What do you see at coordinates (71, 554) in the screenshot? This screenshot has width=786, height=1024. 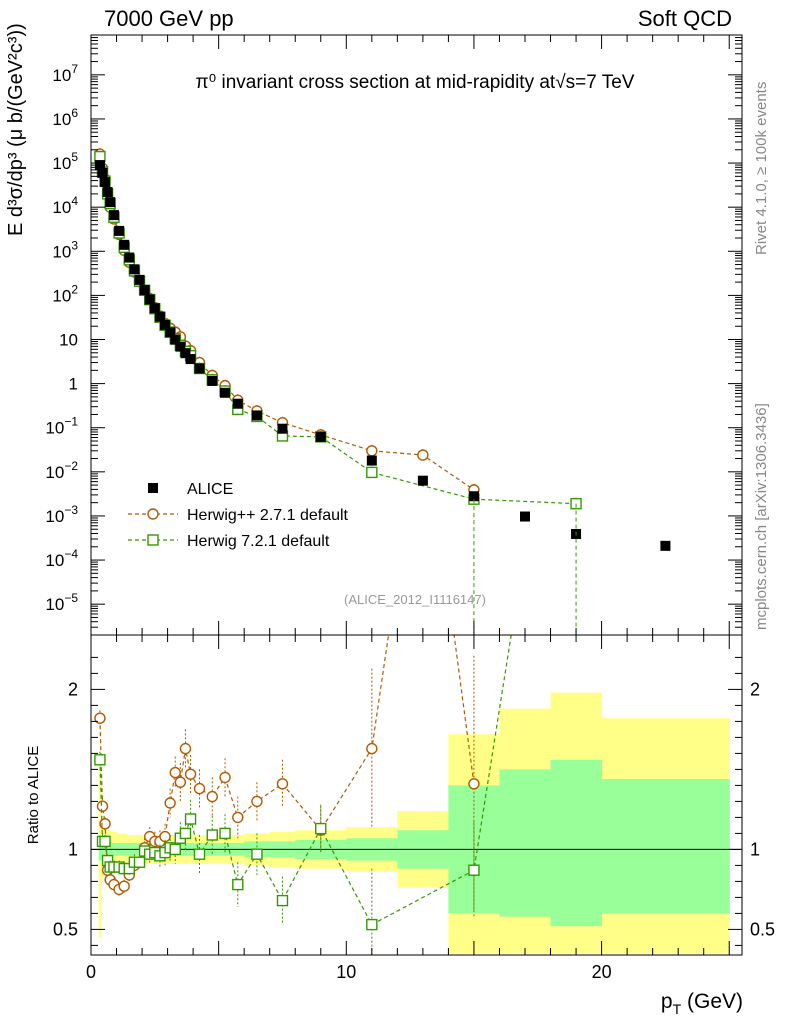 I see `y-tick-exponent: −4` at bounding box center [71, 554].